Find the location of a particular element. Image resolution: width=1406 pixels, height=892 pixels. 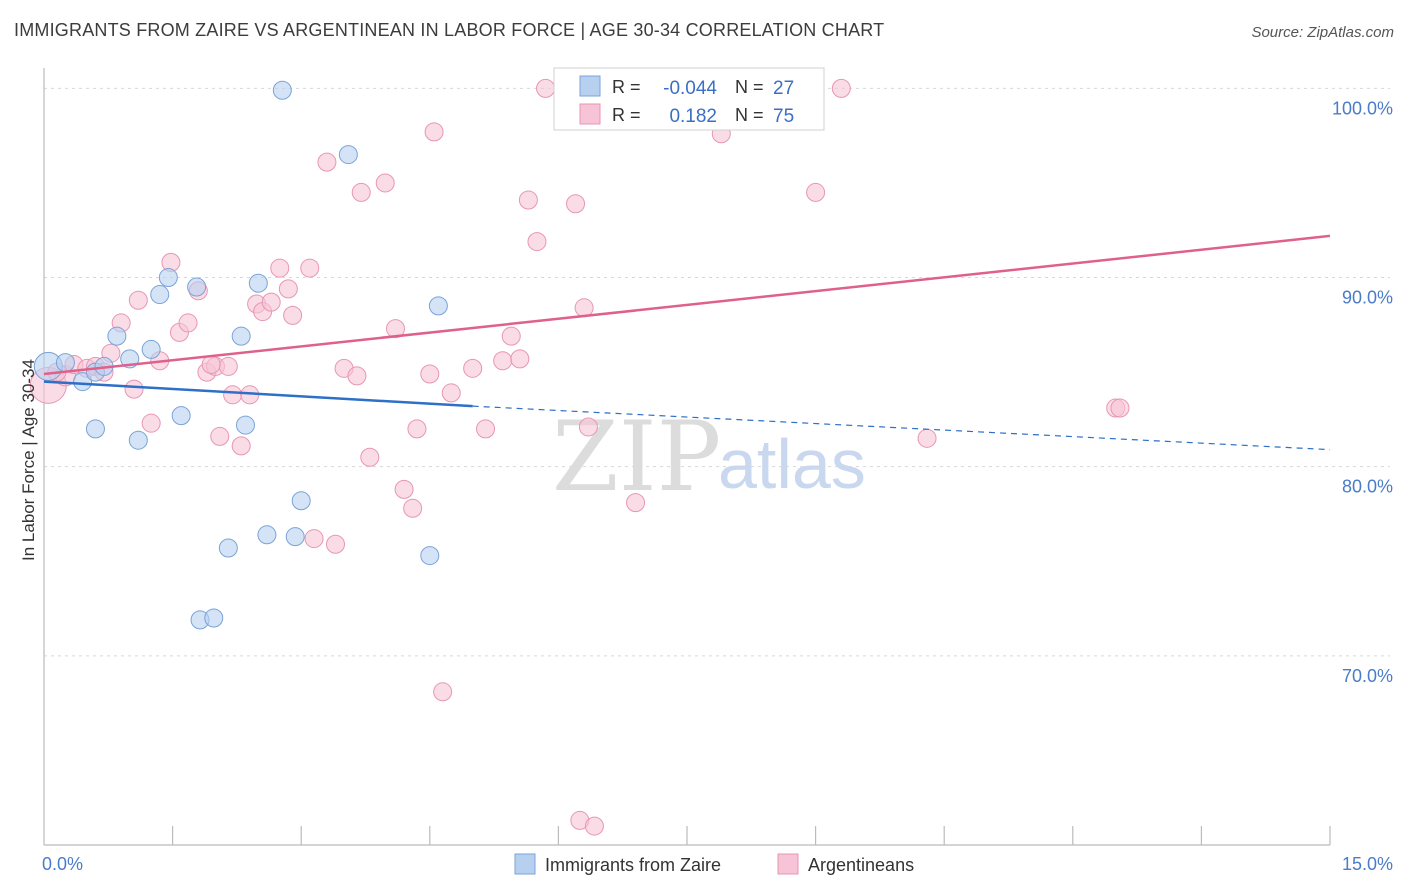

legend-label-zaire: Immigrants from Zaire is located at coordinates (633, 865).